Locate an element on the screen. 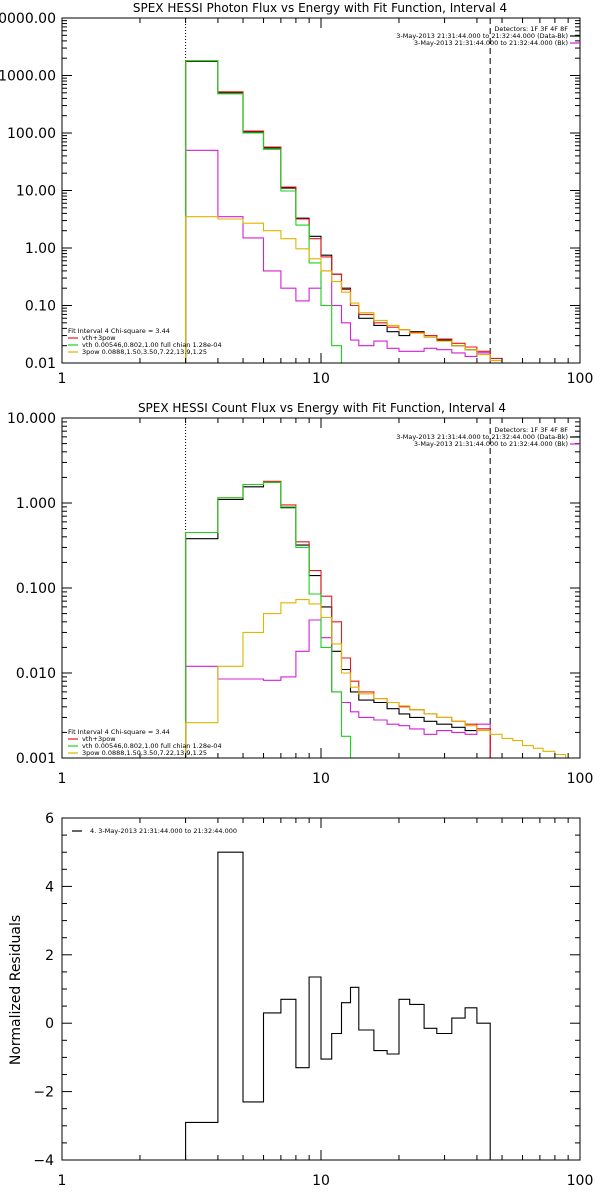  y-tick-label: 6 is located at coordinates (49, 819).